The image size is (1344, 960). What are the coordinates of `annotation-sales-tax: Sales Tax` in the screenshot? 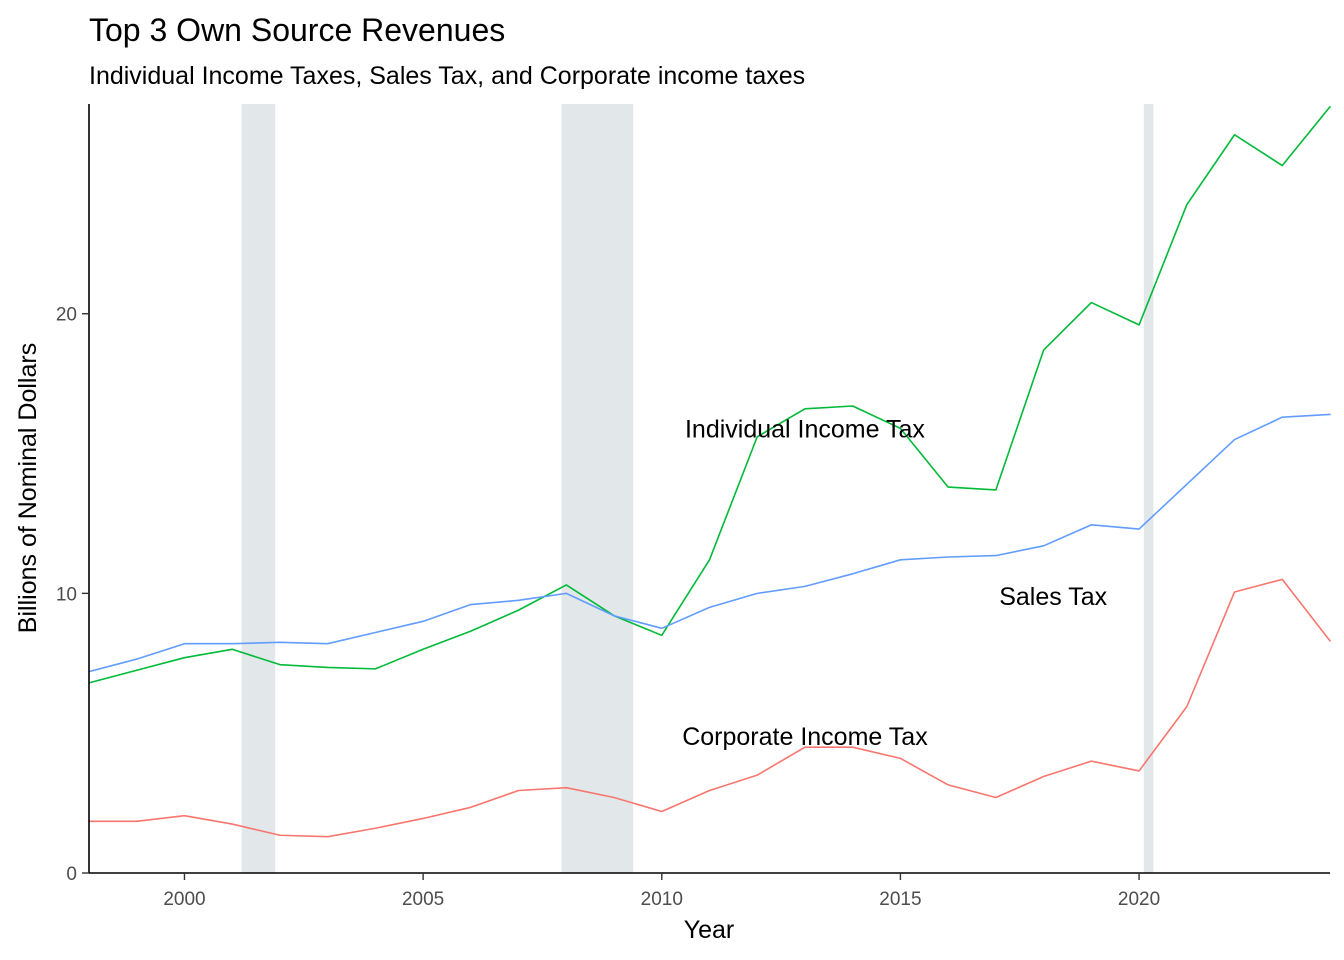 It's located at (1053, 597).